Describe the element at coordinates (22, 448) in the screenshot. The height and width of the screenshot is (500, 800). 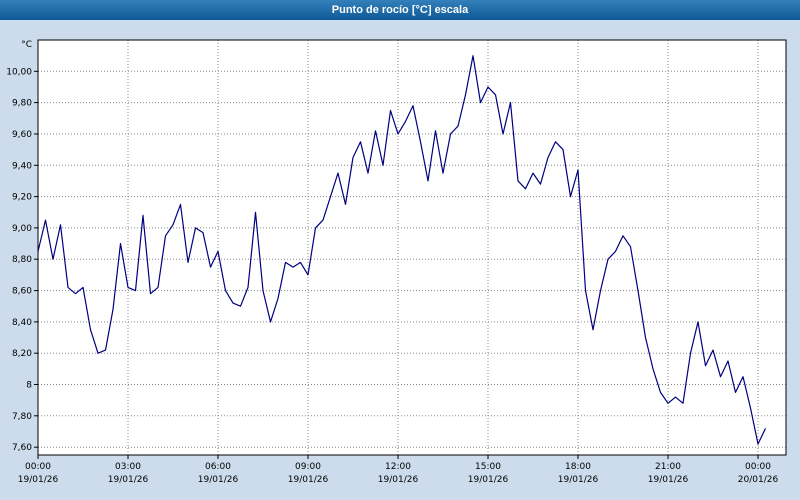
I see `svg-text: 7,60` at that location.